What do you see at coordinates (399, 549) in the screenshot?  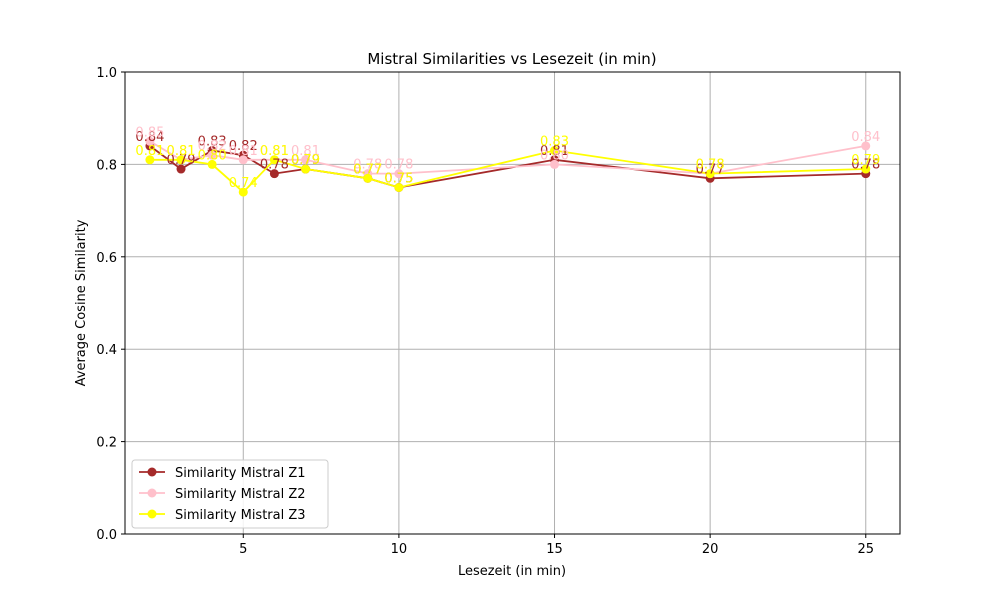 I see `x-tick-label: 10` at bounding box center [399, 549].